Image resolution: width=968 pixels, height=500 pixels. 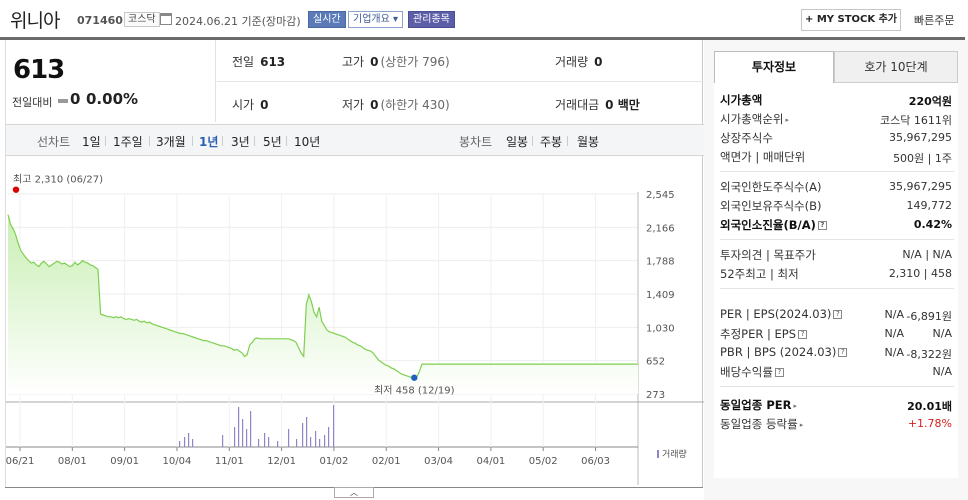 What do you see at coordinates (431, 19) in the screenshot?
I see `managed-stock-badge: 관리종목` at bounding box center [431, 19].